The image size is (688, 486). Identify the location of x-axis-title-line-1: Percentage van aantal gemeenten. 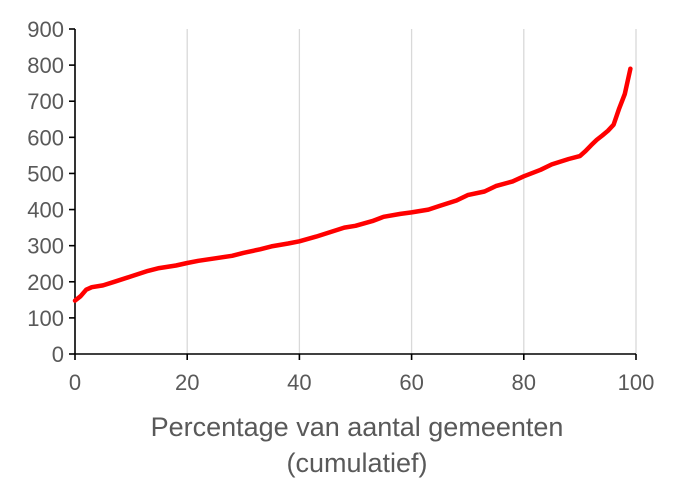
(357, 427).